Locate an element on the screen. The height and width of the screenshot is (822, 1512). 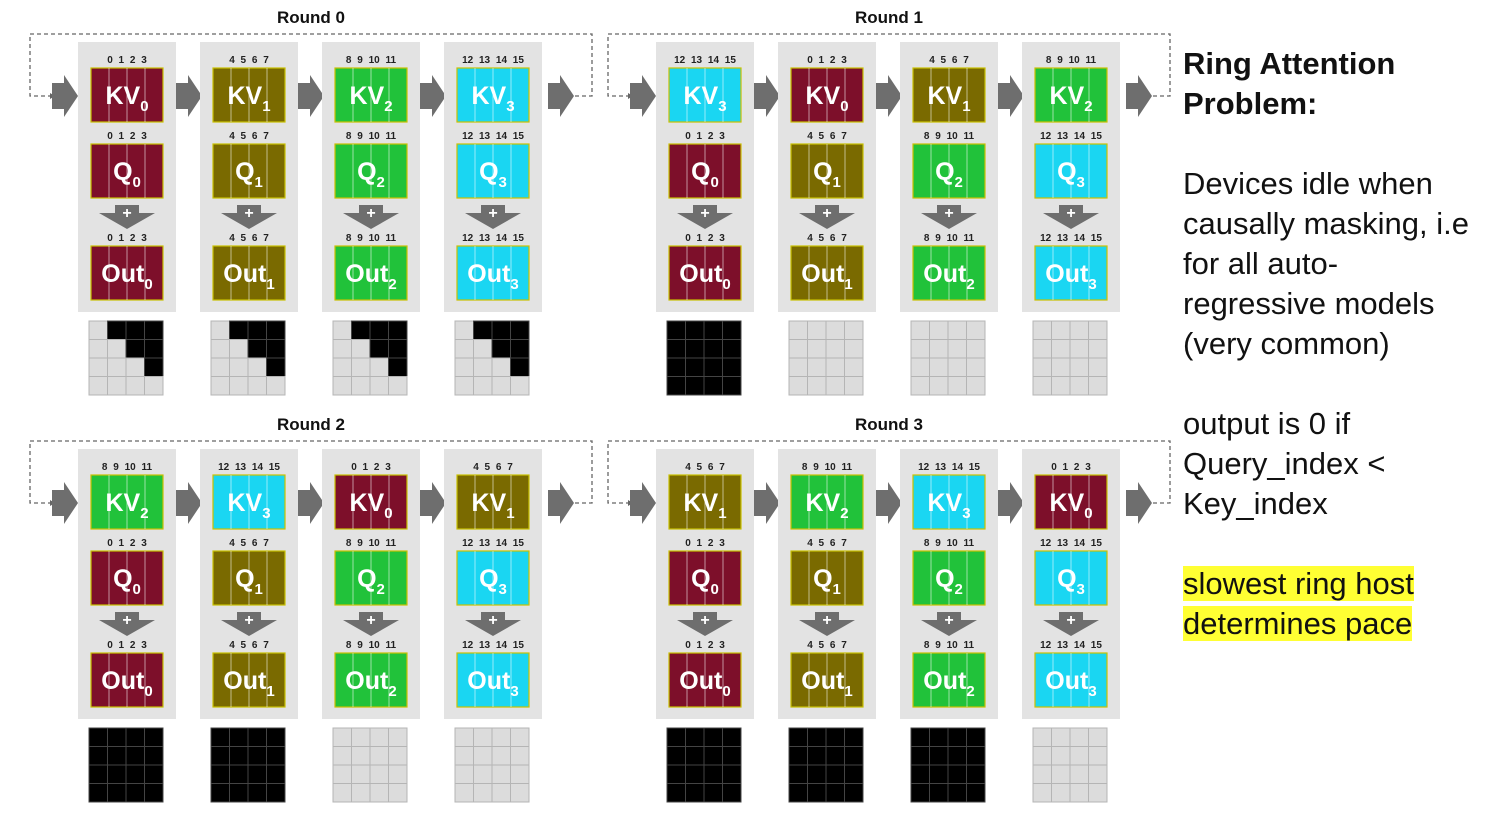
q-indices: 8 9 10 11 is located at coordinates (949, 136).